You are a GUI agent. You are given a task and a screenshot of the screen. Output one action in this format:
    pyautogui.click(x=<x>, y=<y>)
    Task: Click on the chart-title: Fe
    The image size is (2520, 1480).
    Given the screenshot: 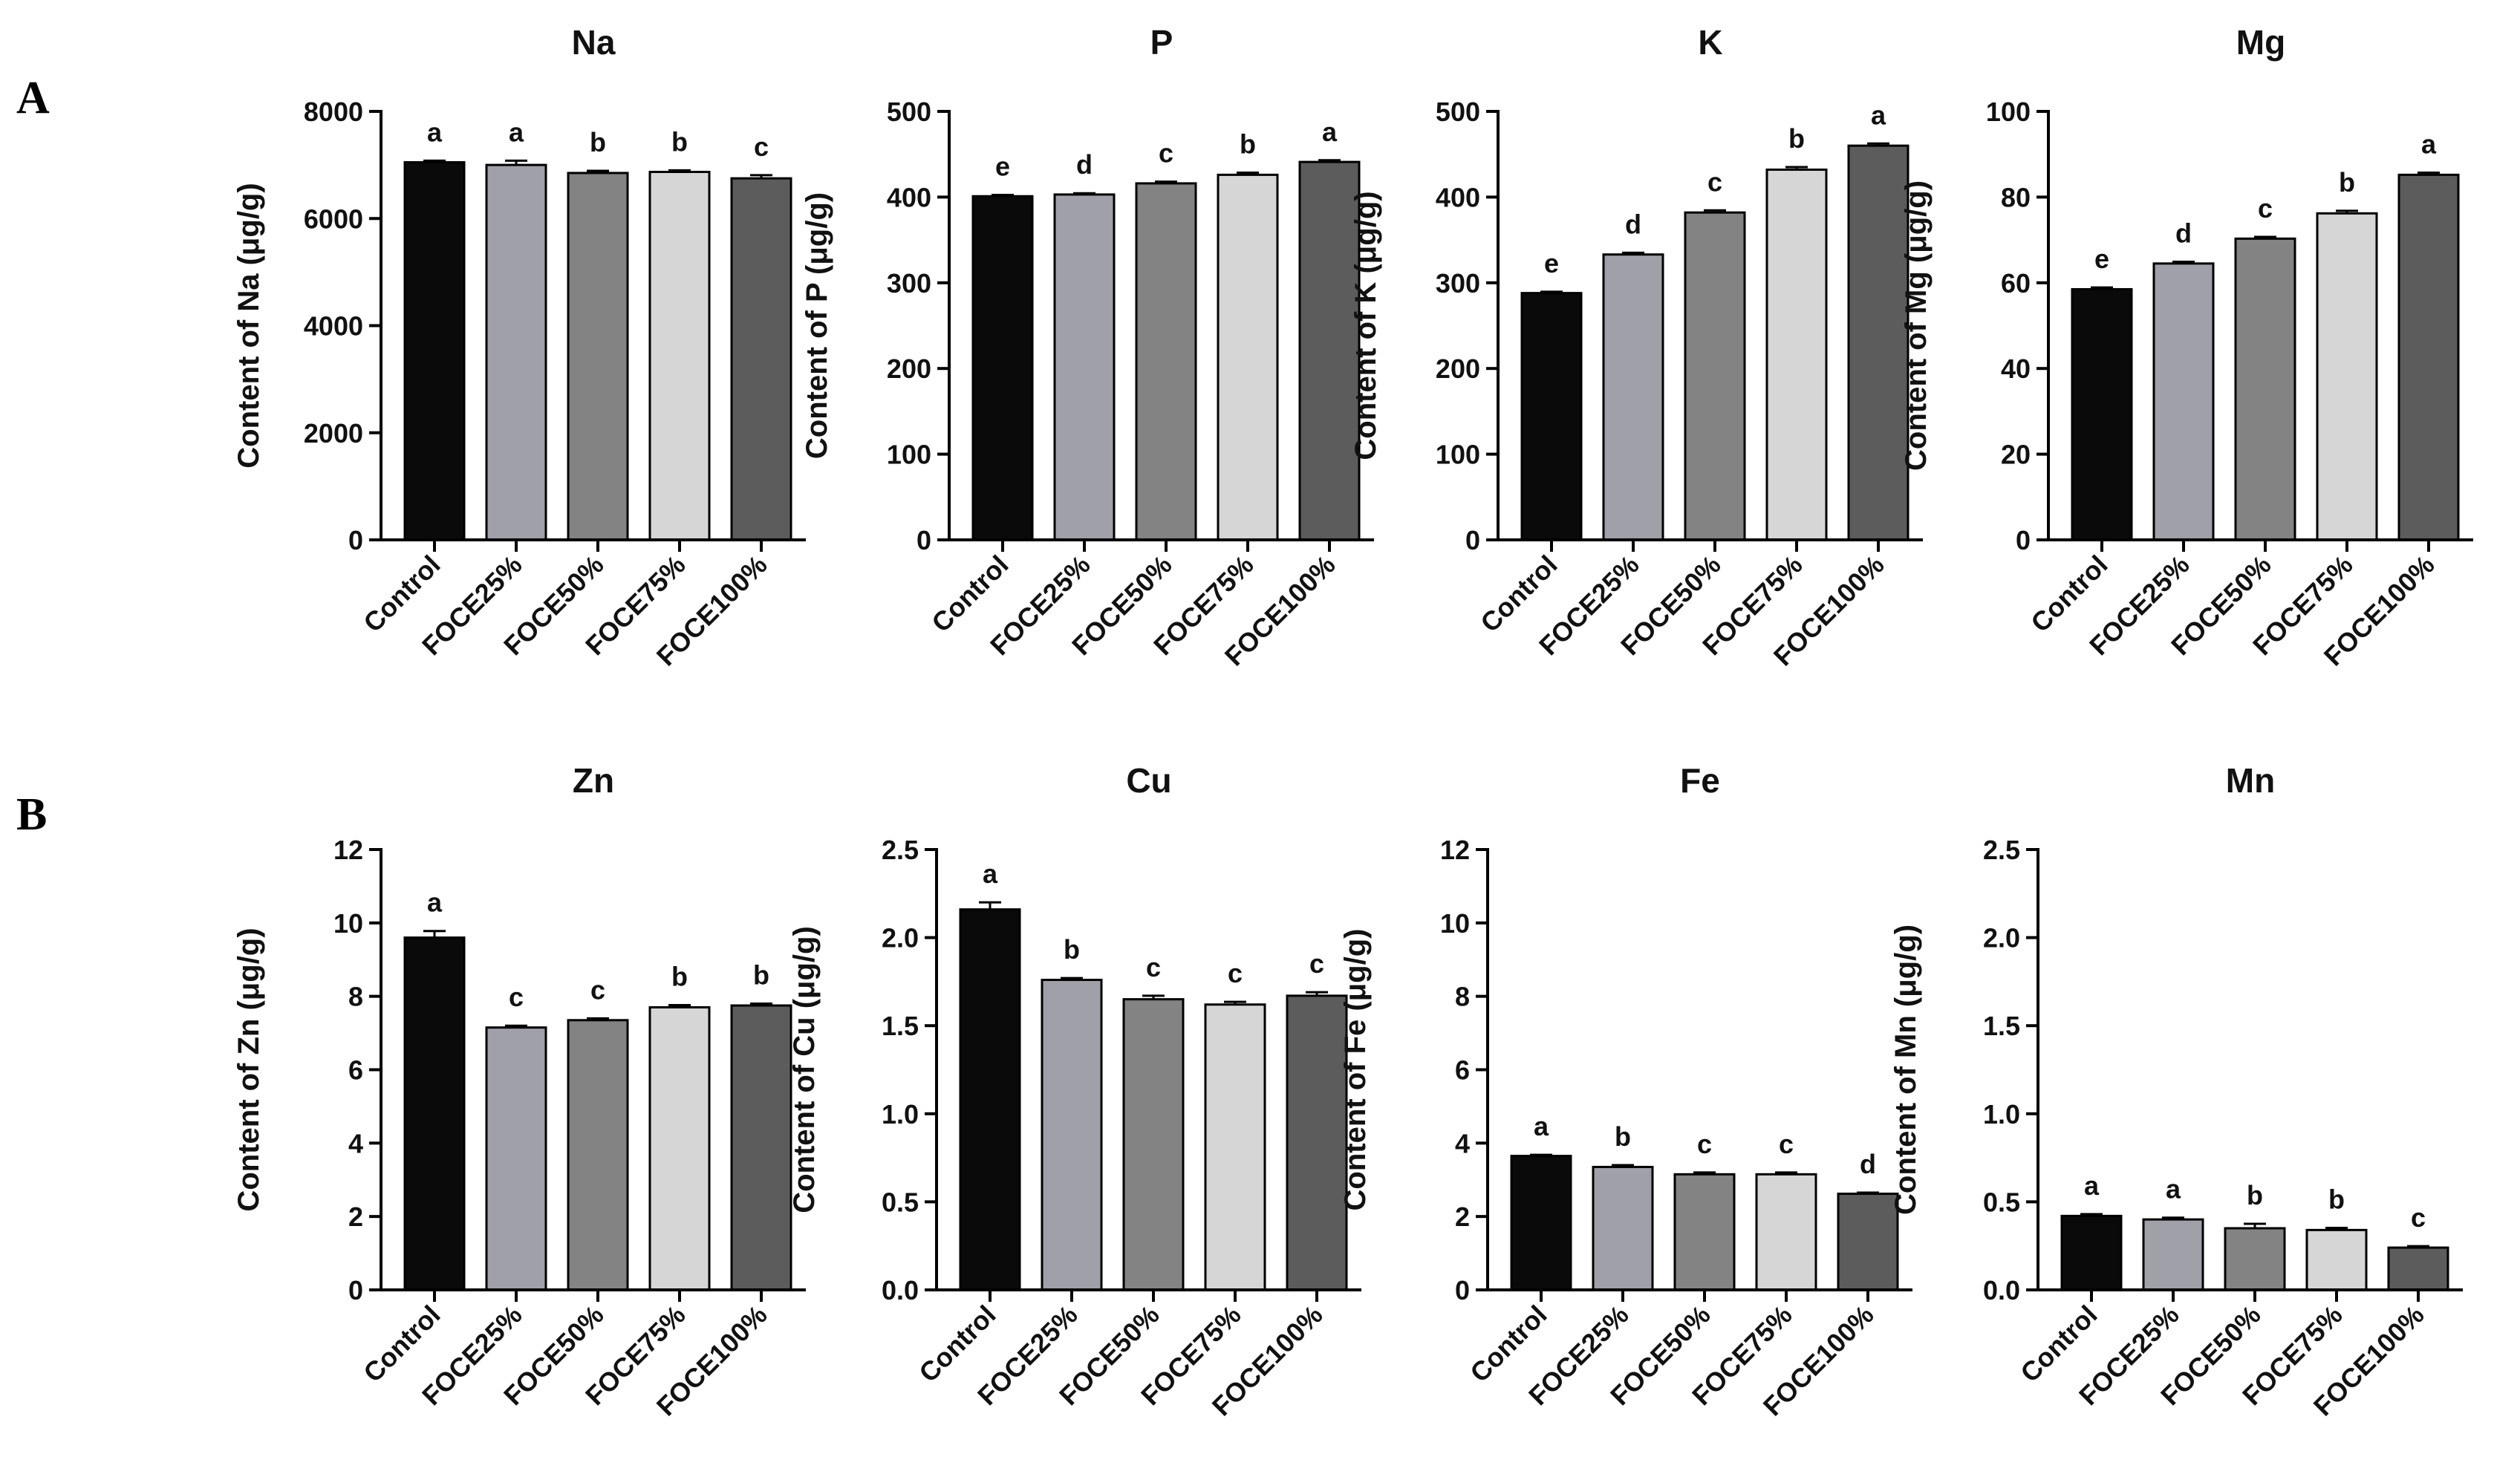 What is the action you would take?
    pyautogui.click(x=1700, y=780)
    